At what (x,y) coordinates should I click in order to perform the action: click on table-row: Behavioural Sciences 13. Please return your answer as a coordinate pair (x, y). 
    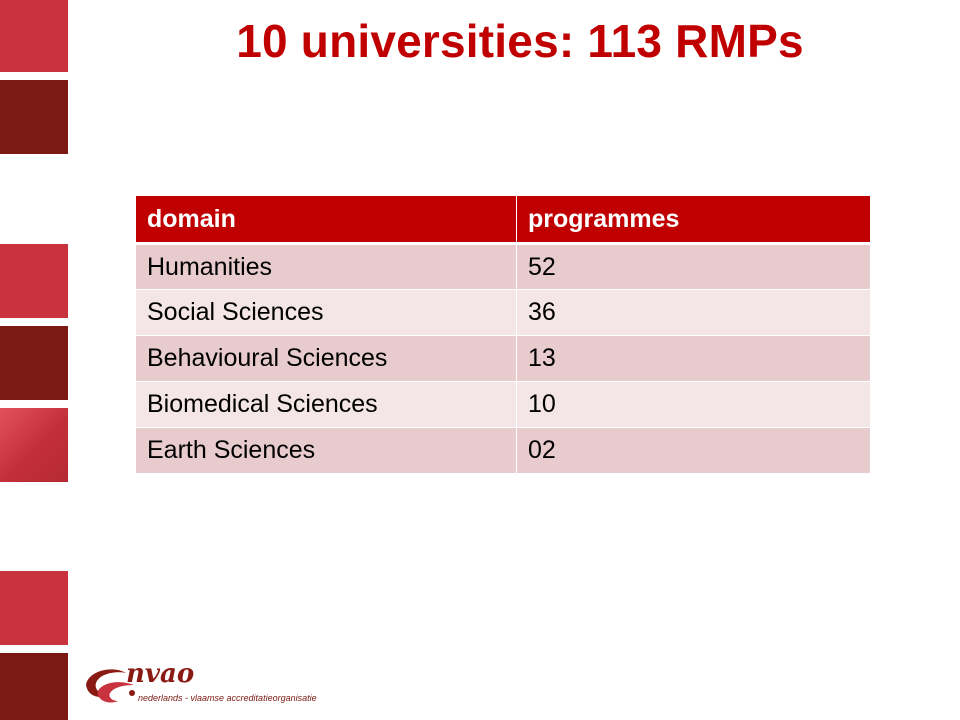
    Looking at the image, I should click on (503, 358).